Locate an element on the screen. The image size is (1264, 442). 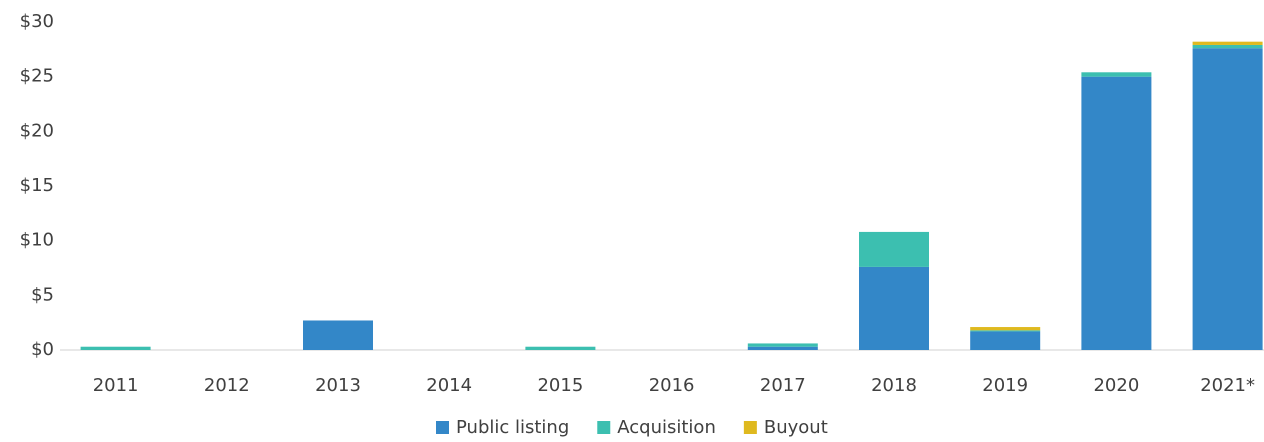
y-tick-label: $5 is located at coordinates (42, 294).